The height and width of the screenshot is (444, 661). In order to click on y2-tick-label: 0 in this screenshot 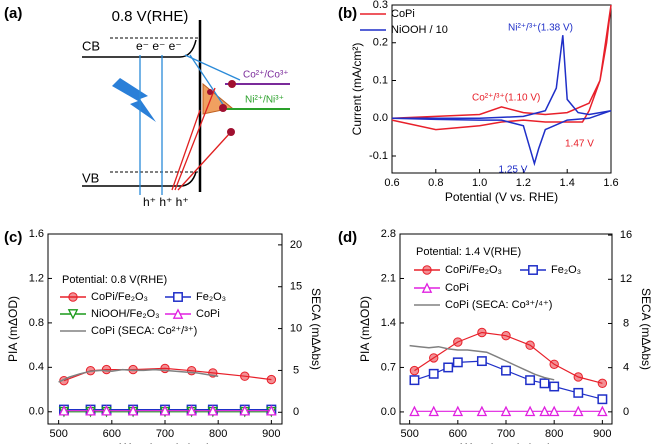, I will do `click(626, 412)`.